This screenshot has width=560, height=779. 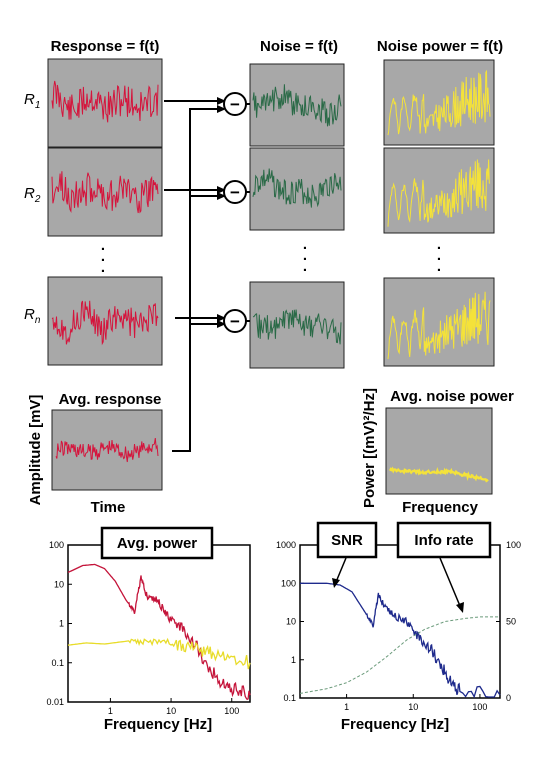 I want to click on avg-power-y-tick-label: 100, so click(x=56, y=545).